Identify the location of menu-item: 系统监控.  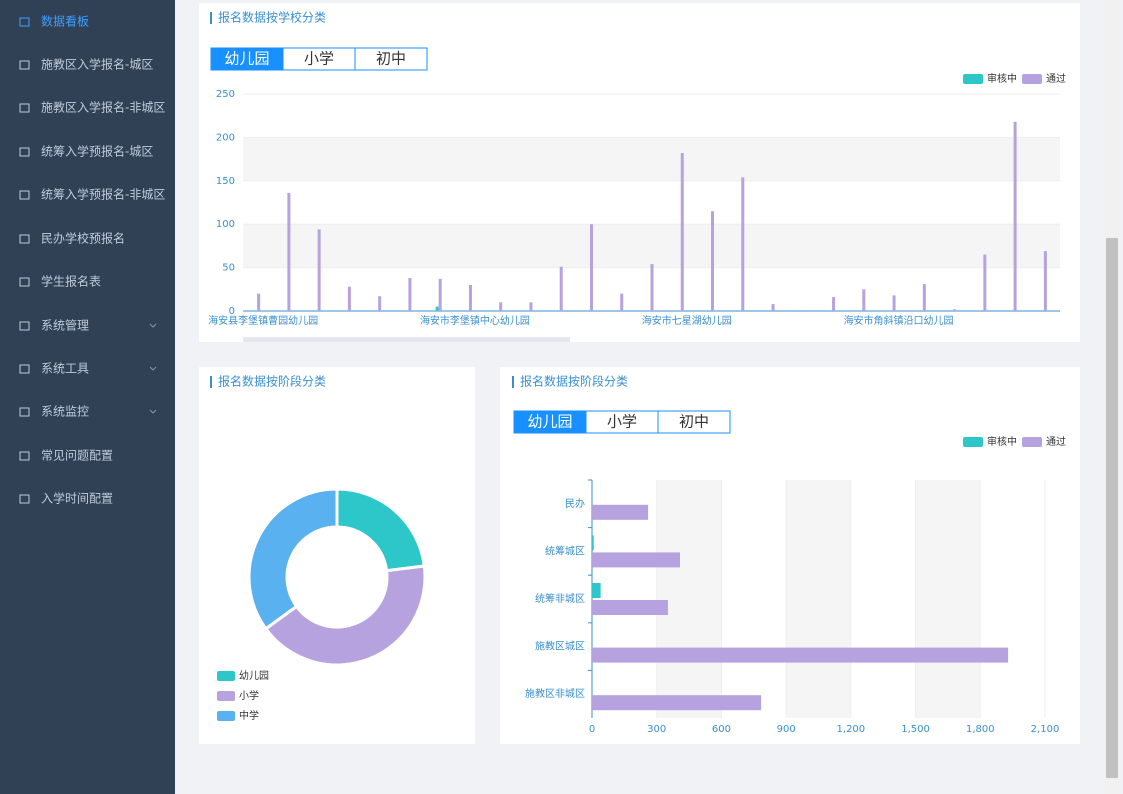
(65, 412).